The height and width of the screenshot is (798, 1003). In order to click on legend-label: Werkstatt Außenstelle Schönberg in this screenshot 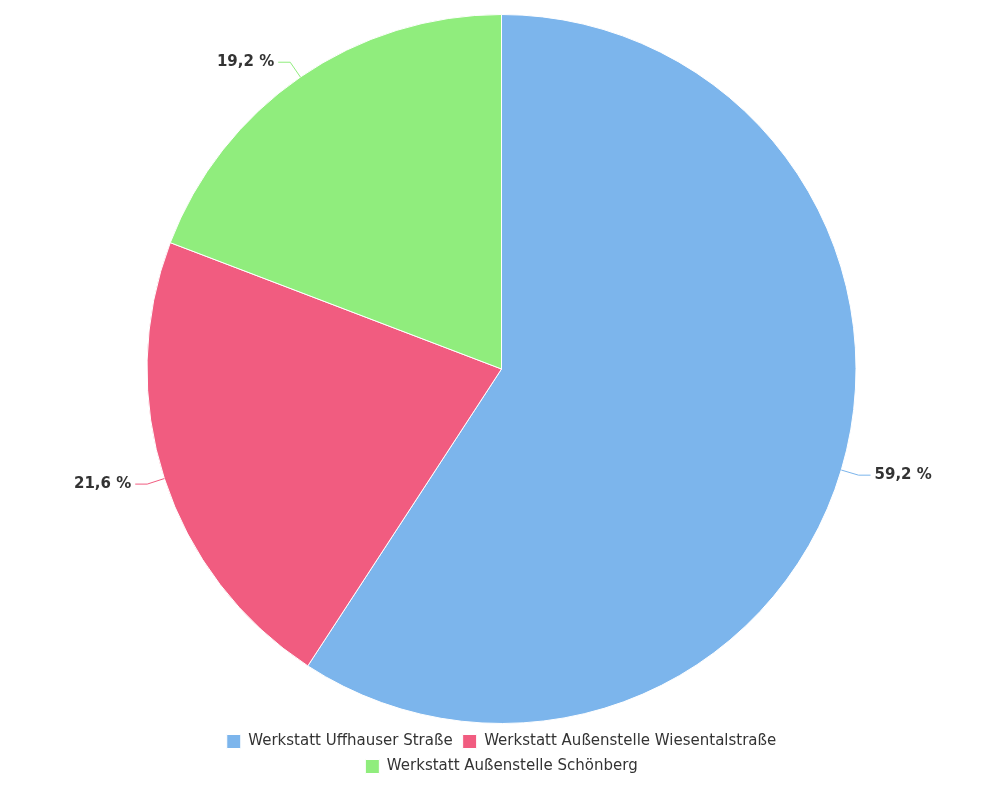, I will do `click(512, 765)`.